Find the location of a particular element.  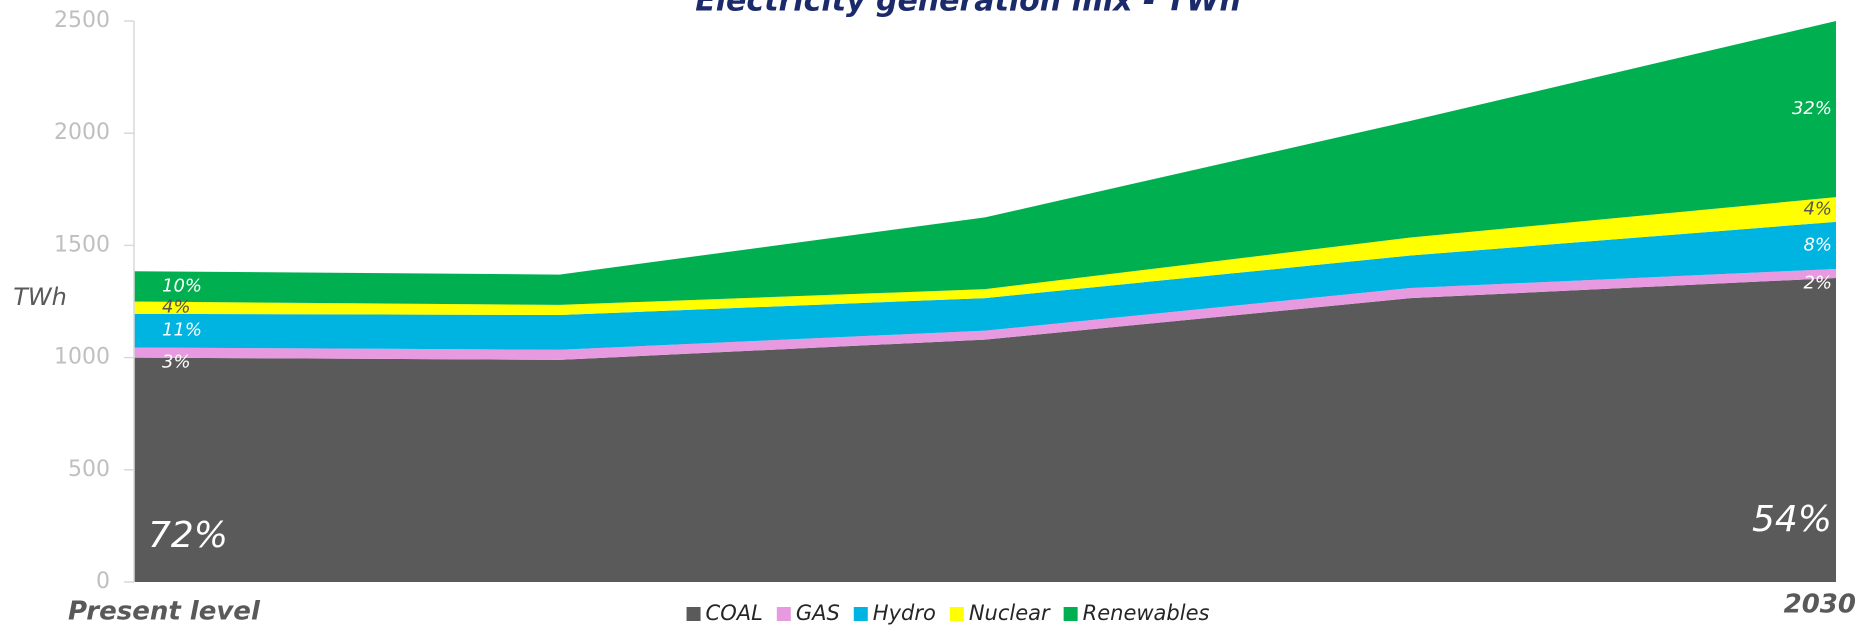

share-label: 11% is located at coordinates (182, 330).